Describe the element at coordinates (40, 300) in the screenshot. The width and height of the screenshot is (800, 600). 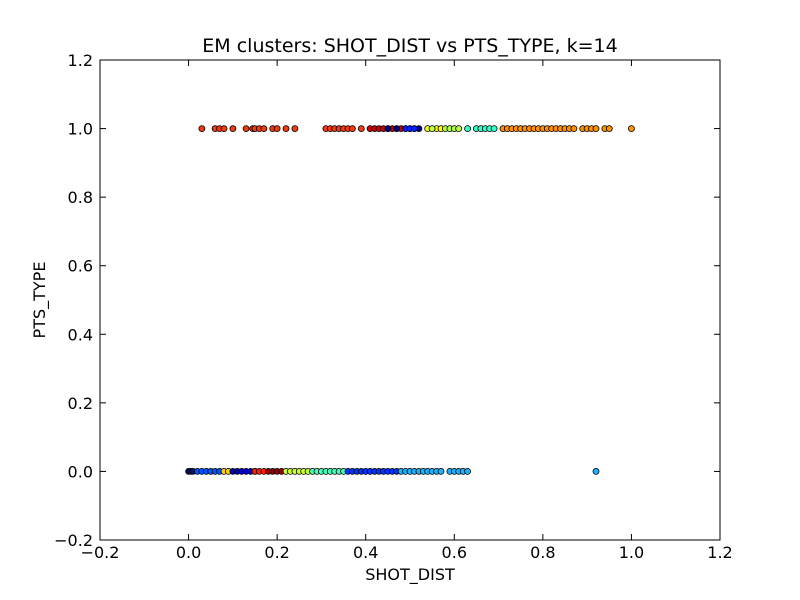
I see `y-axis-label: PTS_TYPE` at that location.